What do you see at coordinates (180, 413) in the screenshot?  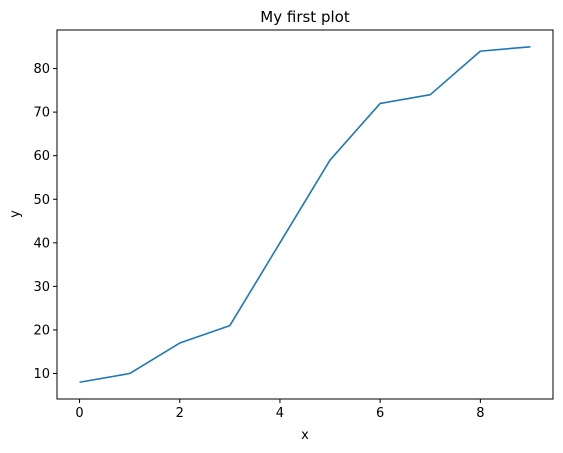 I see `x-tick-label: 2` at bounding box center [180, 413].